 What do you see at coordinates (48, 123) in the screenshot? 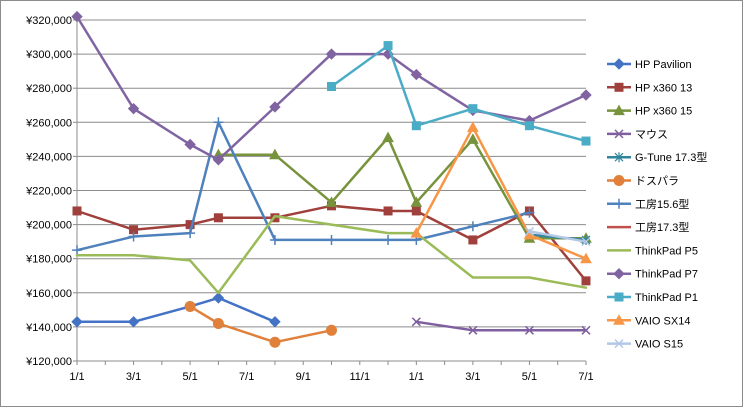
I see `y-tick-label: ¥260,000` at bounding box center [48, 123].